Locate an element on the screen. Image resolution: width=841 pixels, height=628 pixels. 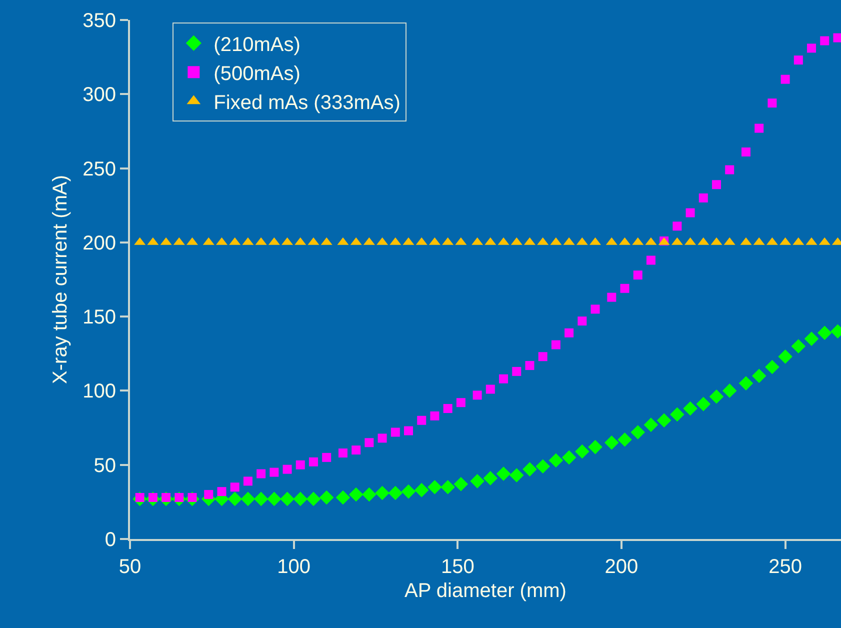
legend-label: (500mAs) is located at coordinates (257, 73).